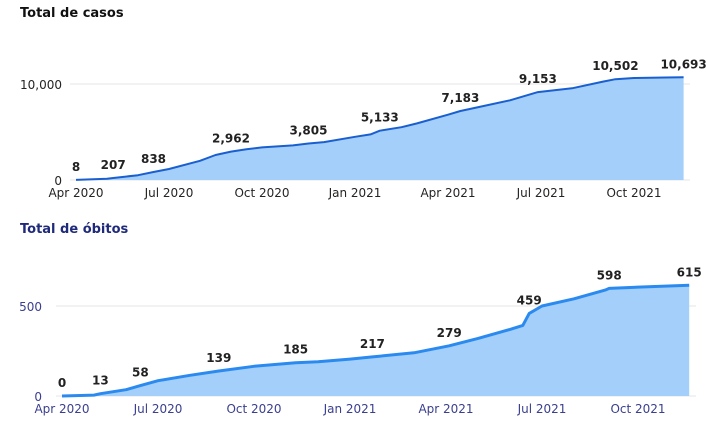 Image resolution: width=706 pixels, height=425 pixels. What do you see at coordinates (615, 66) in the screenshot?
I see `data-label: 10,502` at bounding box center [615, 66].